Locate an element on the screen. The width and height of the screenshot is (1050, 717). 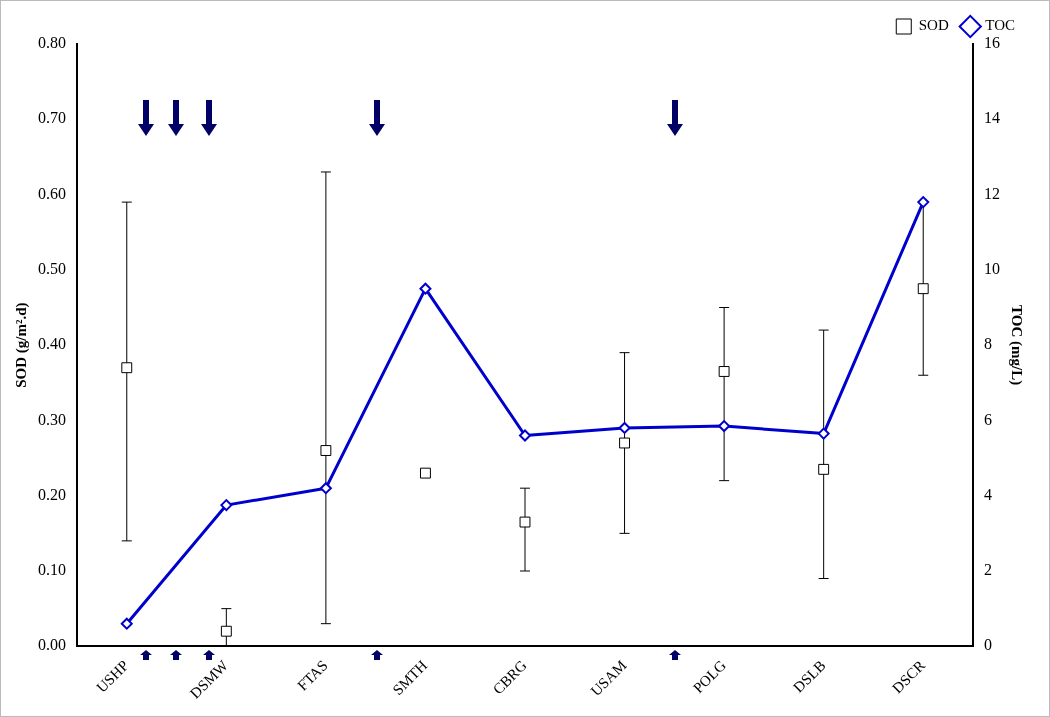
legend-label: TOC is located at coordinates (1000, 25).